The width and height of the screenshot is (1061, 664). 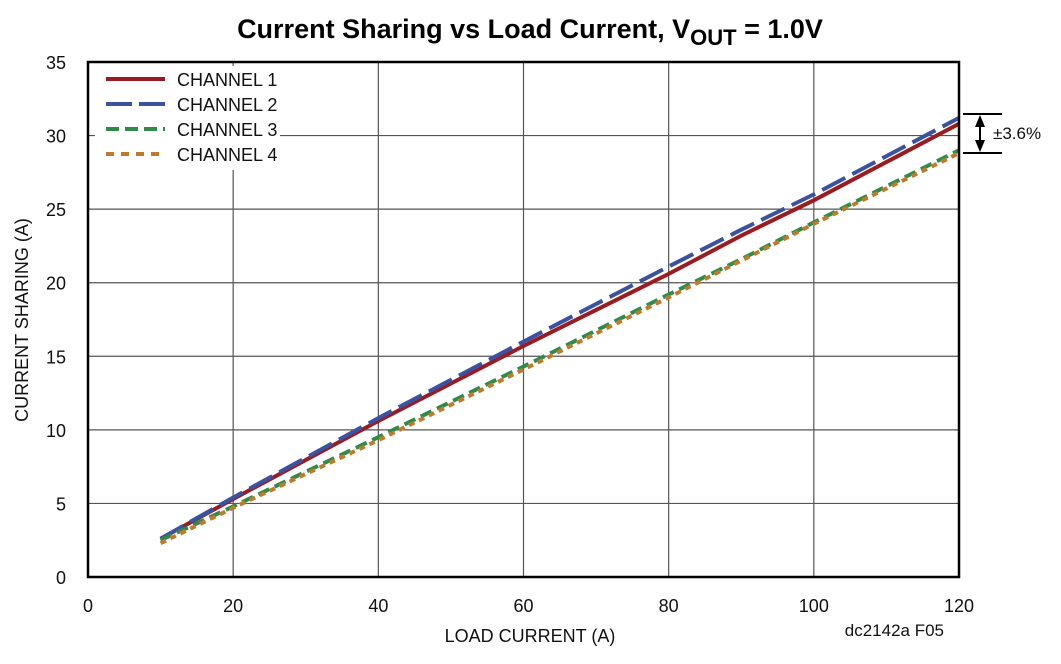 I want to click on y-tick-label: 10, so click(x=56, y=431).